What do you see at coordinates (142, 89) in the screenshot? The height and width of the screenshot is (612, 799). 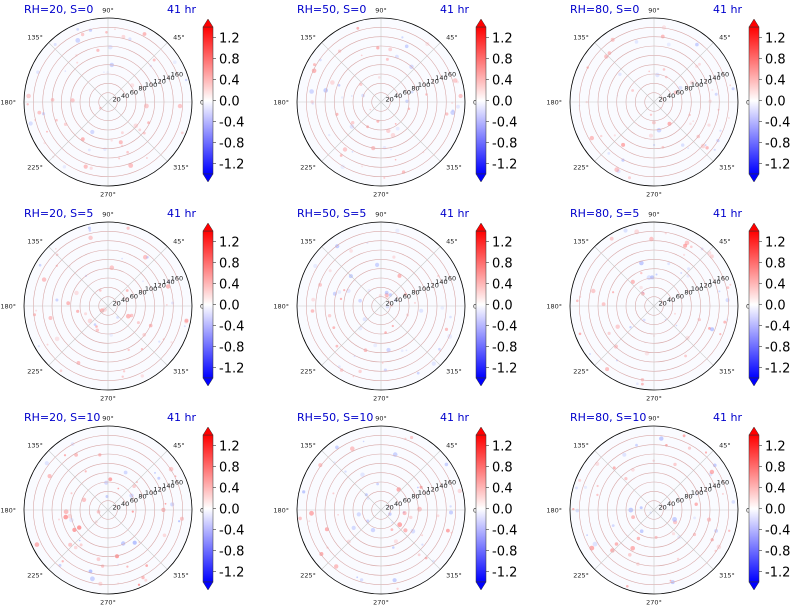 I see `radial-tick-label: 80` at bounding box center [142, 89].